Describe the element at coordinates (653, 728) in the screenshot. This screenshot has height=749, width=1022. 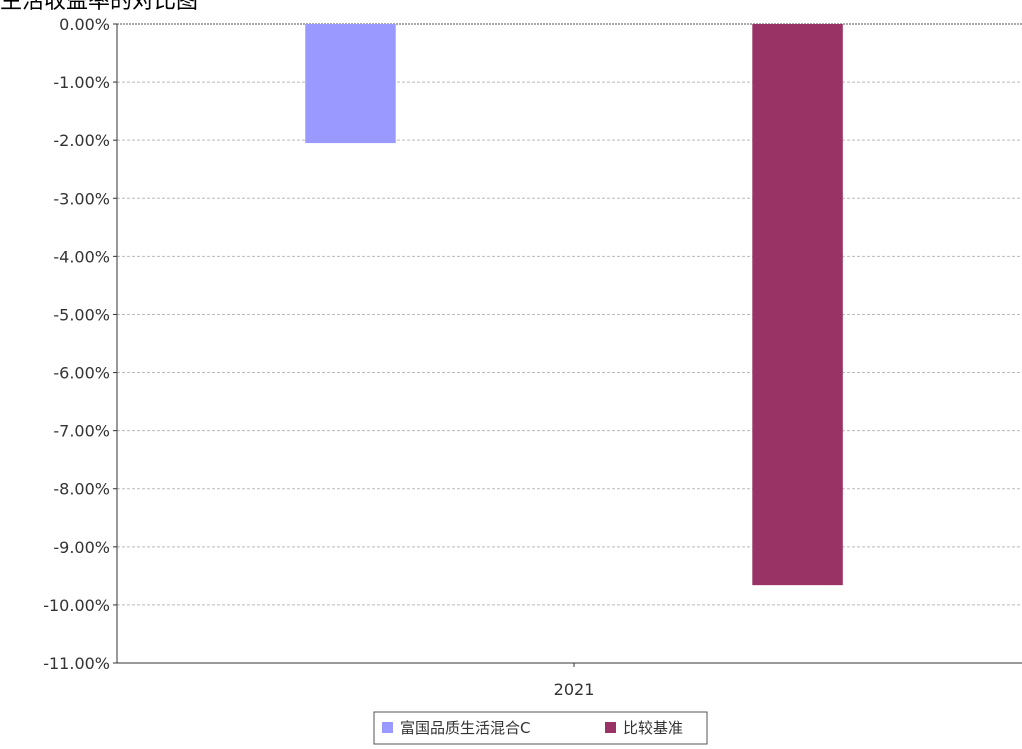
I see `legend-label: 比较基准` at that location.